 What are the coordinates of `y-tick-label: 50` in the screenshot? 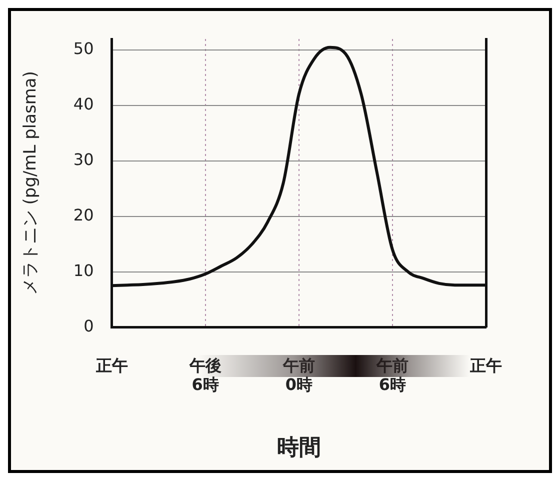 It's located at (83, 48).